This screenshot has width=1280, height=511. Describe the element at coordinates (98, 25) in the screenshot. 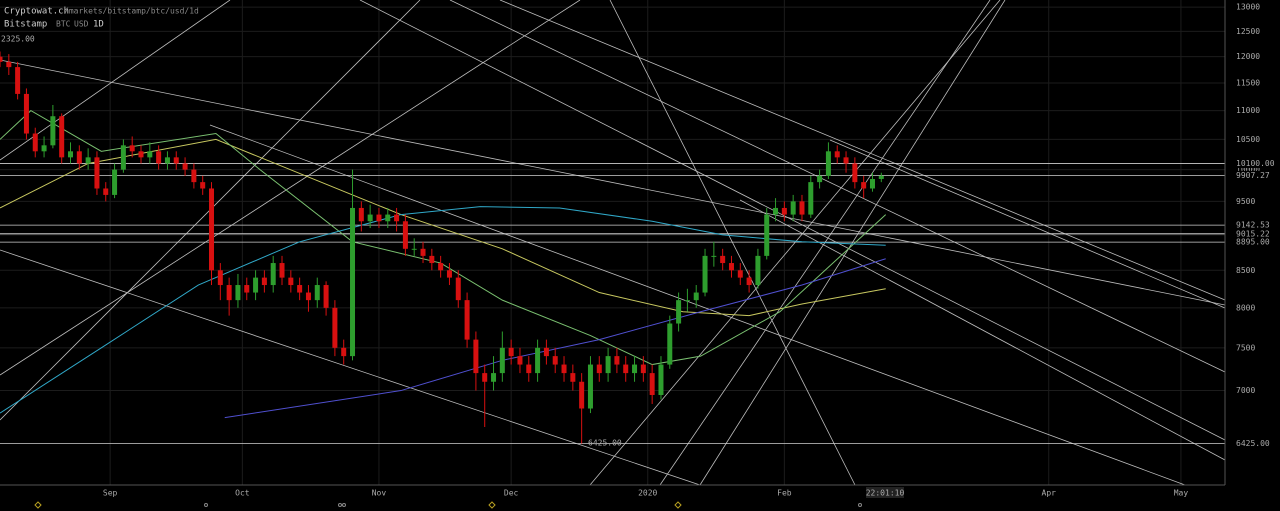

I see `interval: 1D` at that location.